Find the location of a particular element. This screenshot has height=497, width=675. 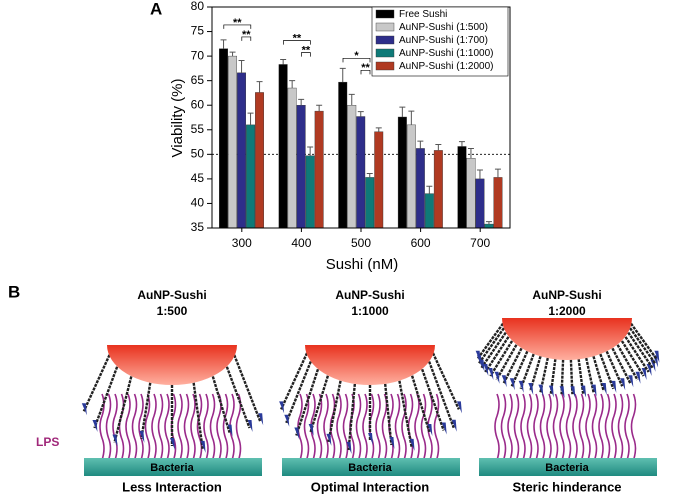

legend-box is located at coordinates (440, 41).